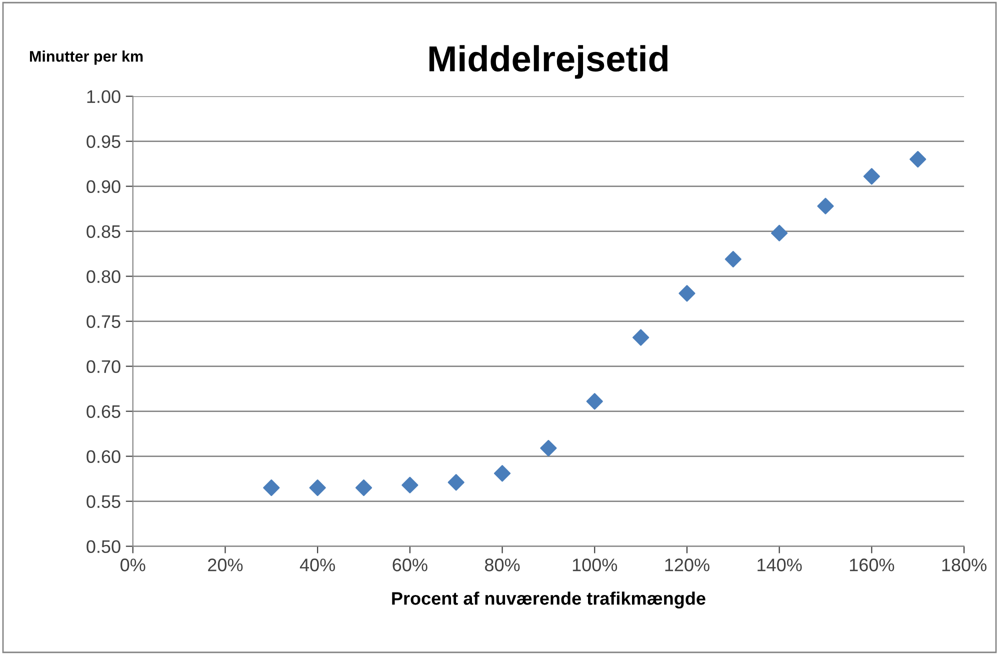  I want to click on y-tick-label: 0.50, so click(103, 546).